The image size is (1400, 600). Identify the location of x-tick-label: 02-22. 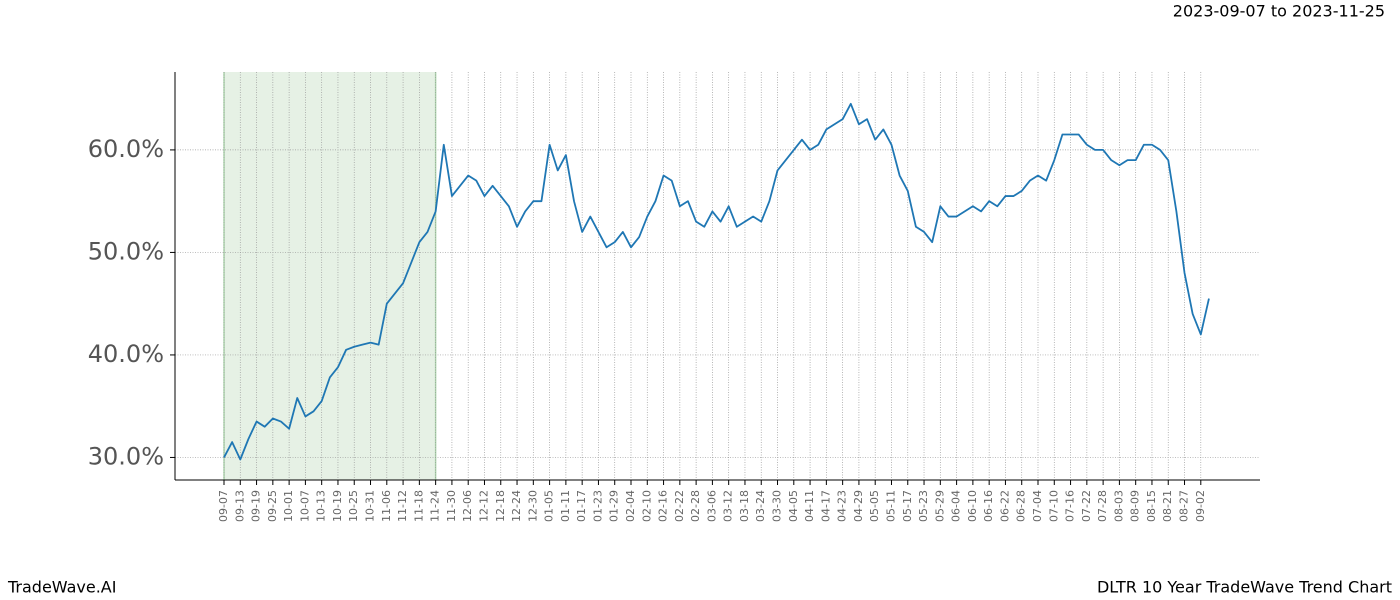
(679, 506).